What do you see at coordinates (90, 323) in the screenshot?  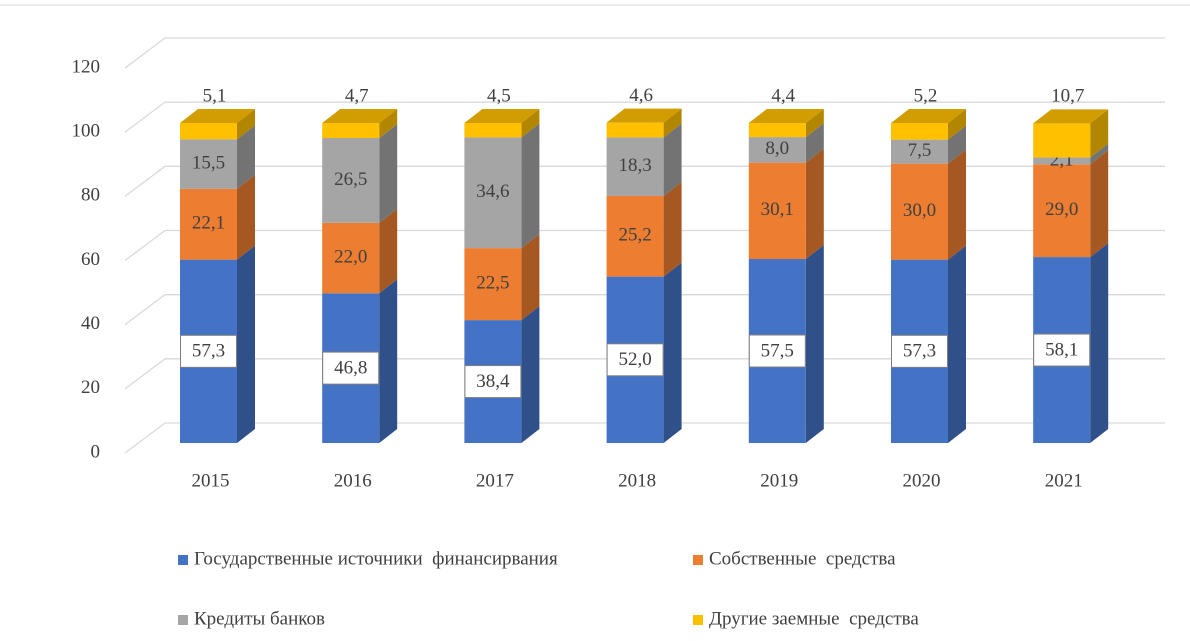 I see `y-tick-label: 40` at bounding box center [90, 323].